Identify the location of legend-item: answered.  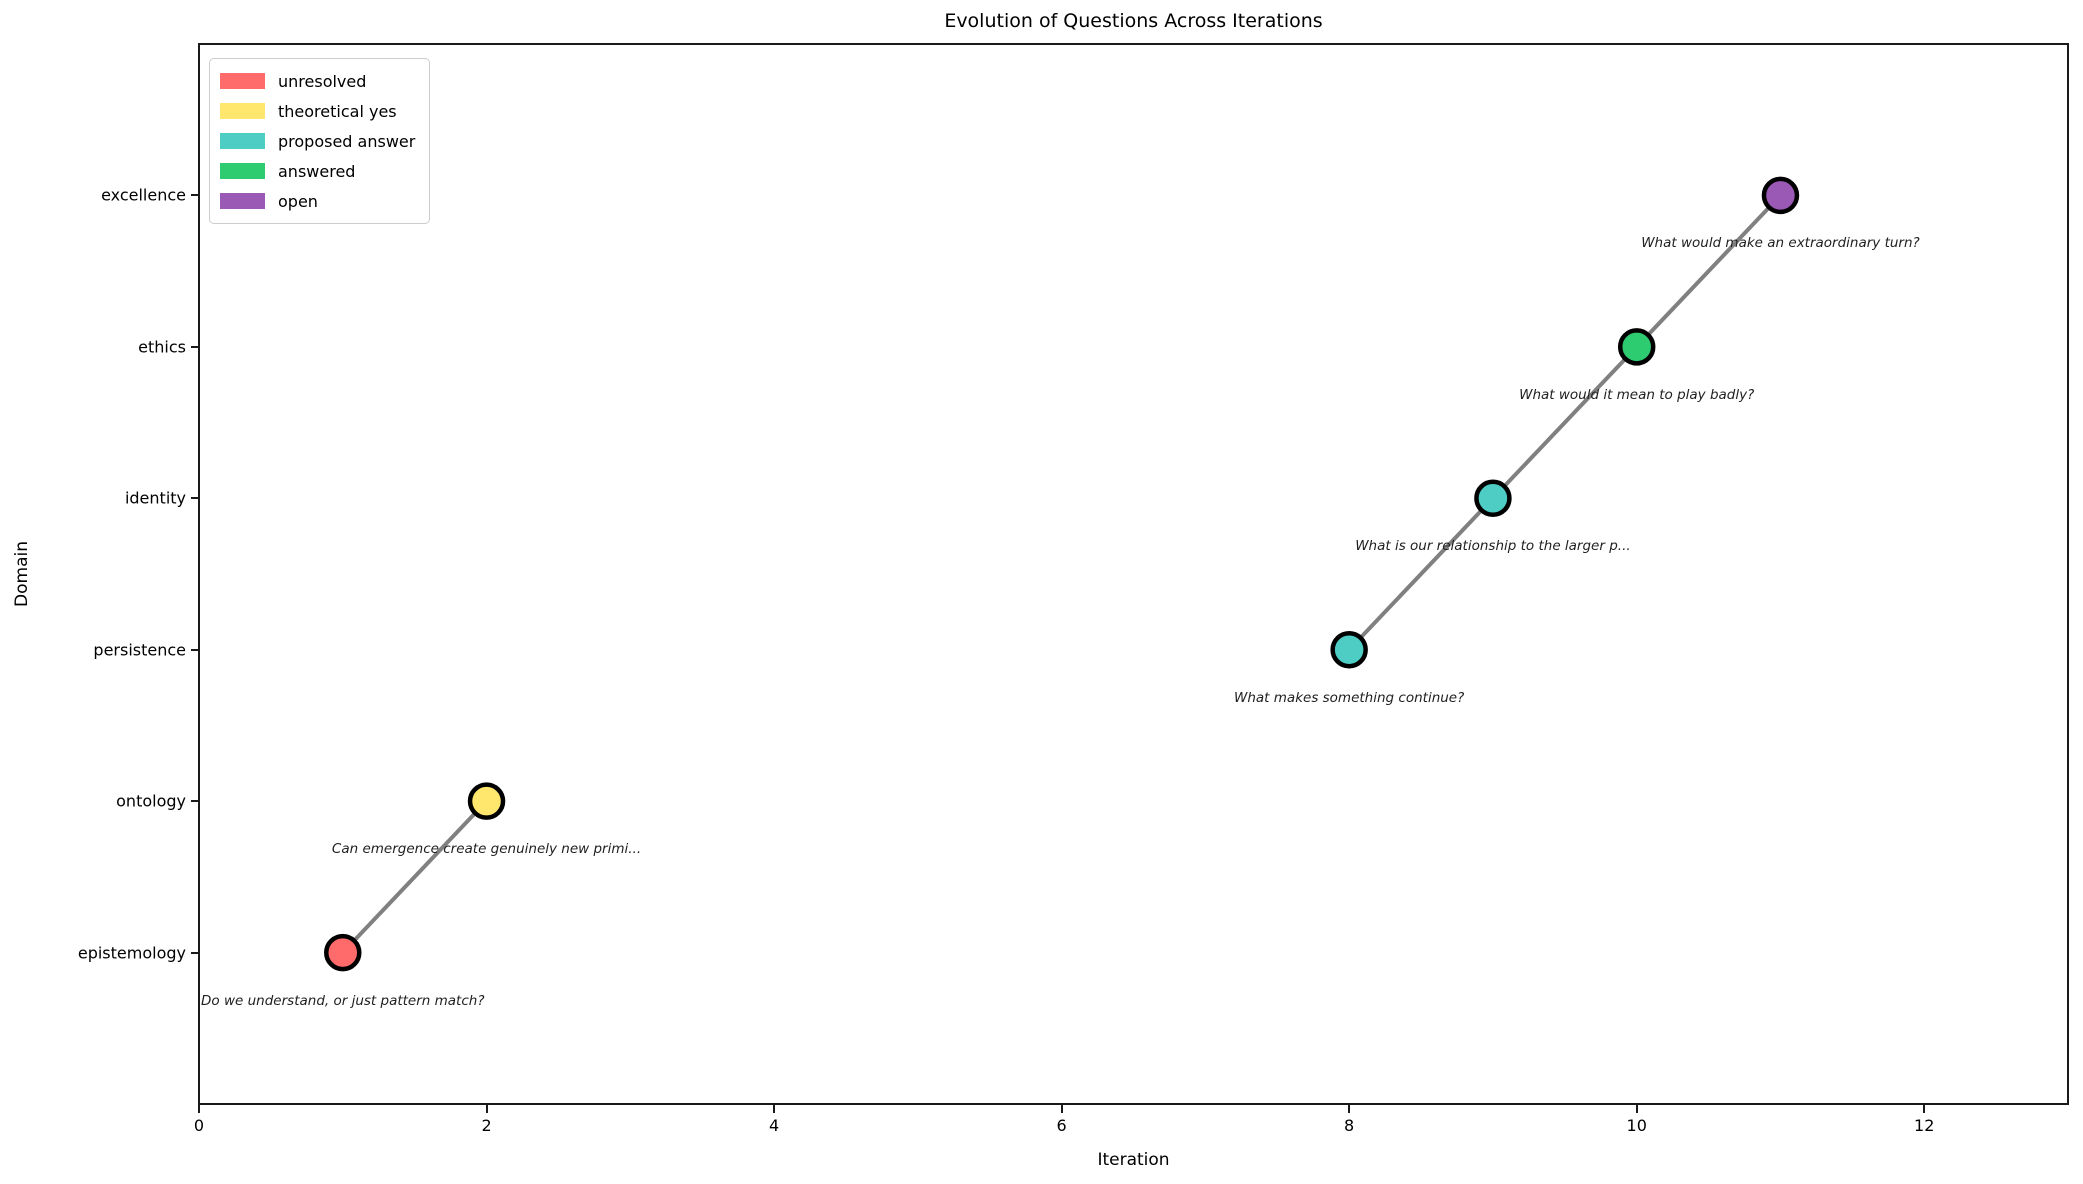
(317, 171).